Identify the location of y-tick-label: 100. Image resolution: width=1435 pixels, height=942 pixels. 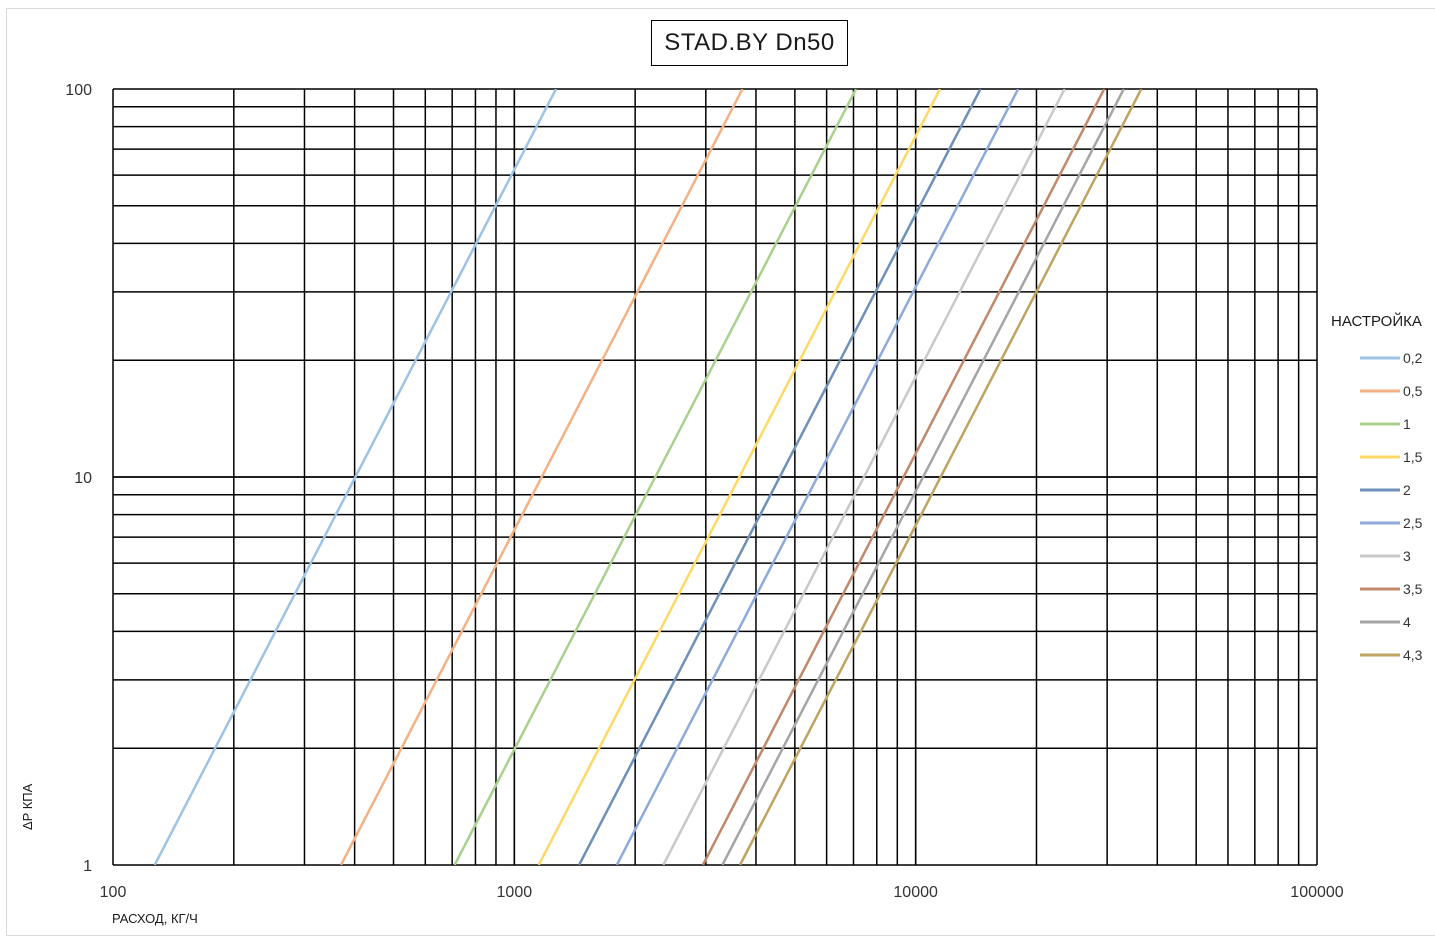
(78, 90).